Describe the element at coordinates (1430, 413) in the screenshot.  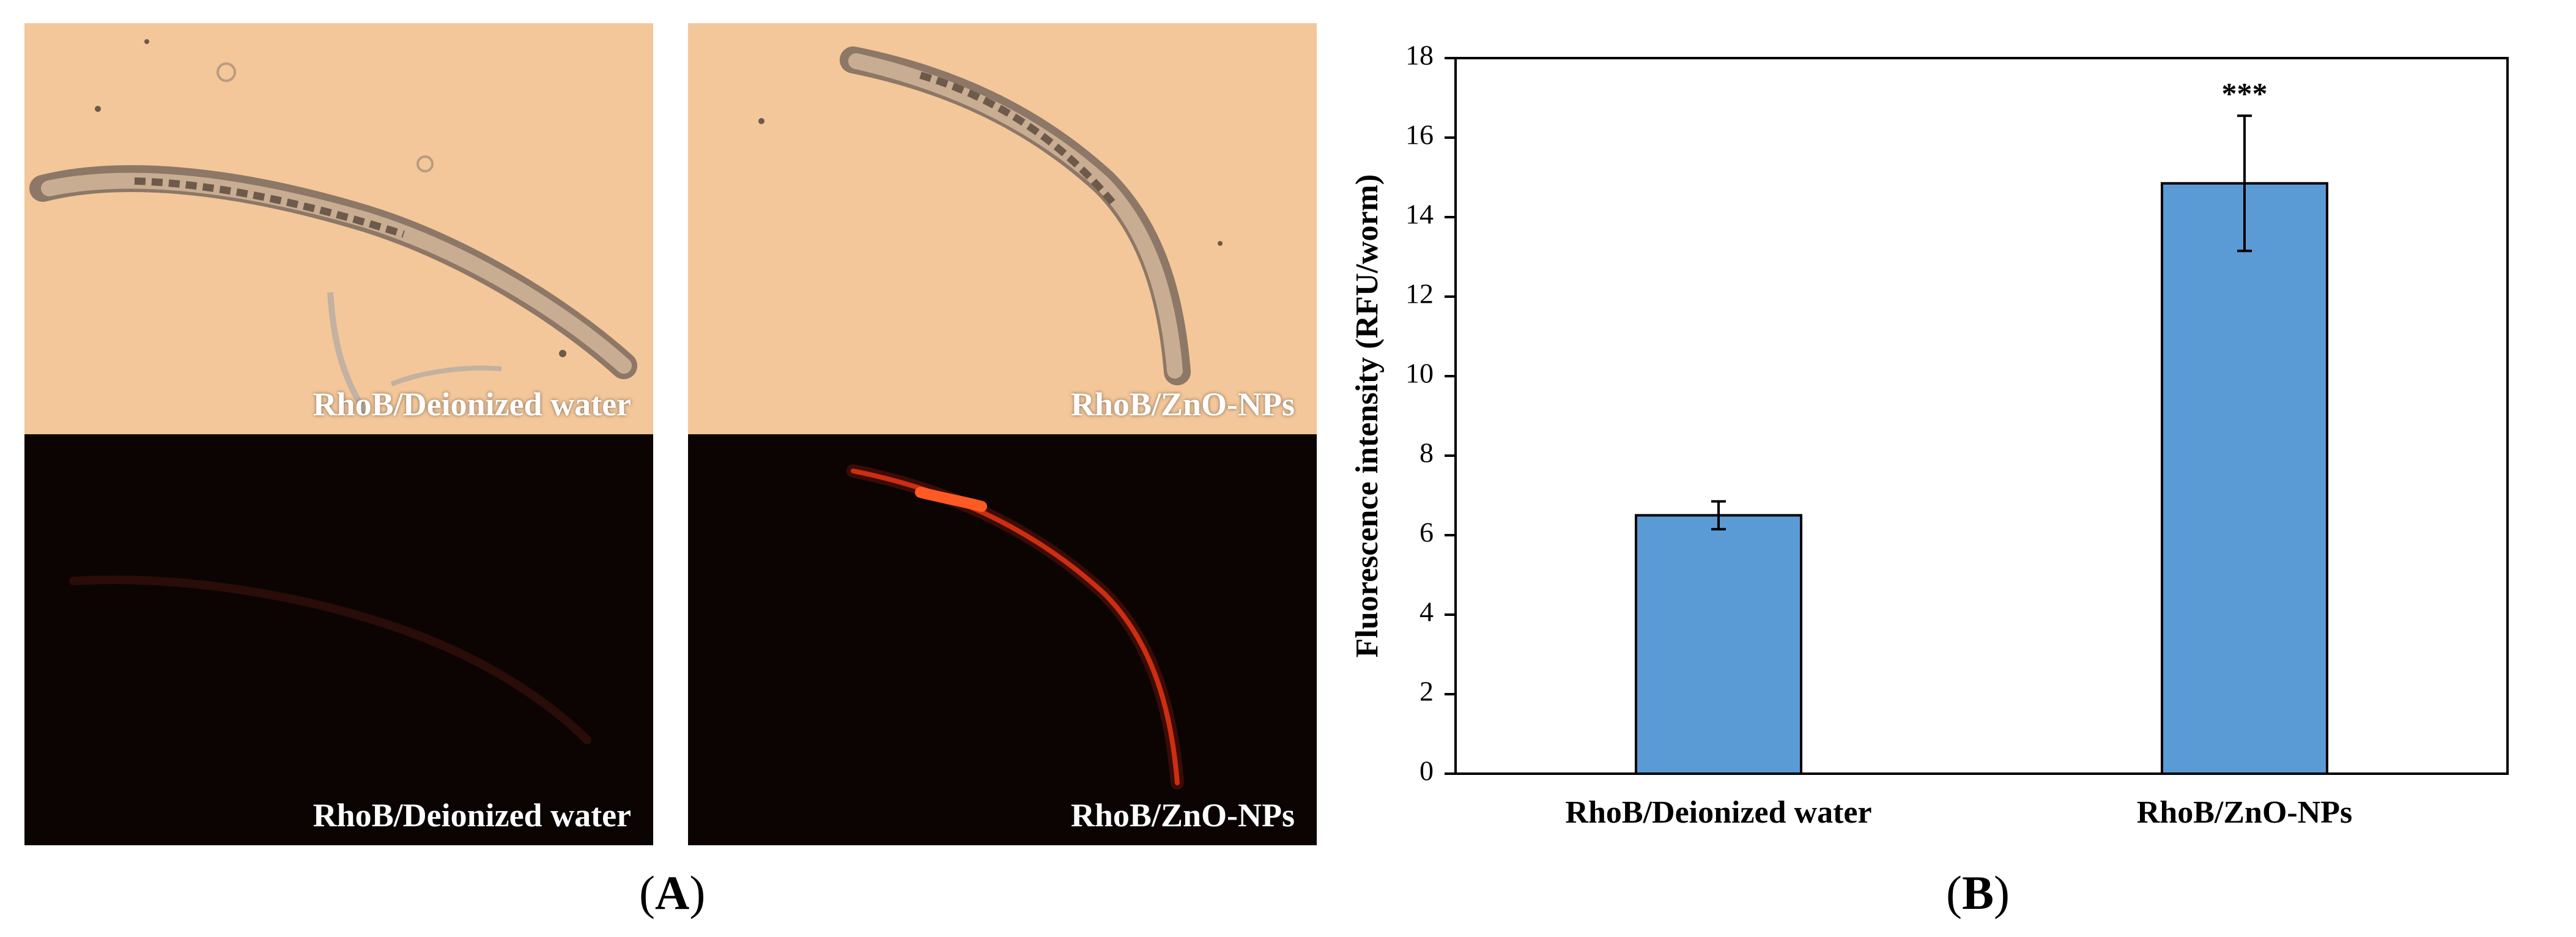
I see `y-axis-ticks: 0 2 4 6 8 10 12 14 16 18` at that location.